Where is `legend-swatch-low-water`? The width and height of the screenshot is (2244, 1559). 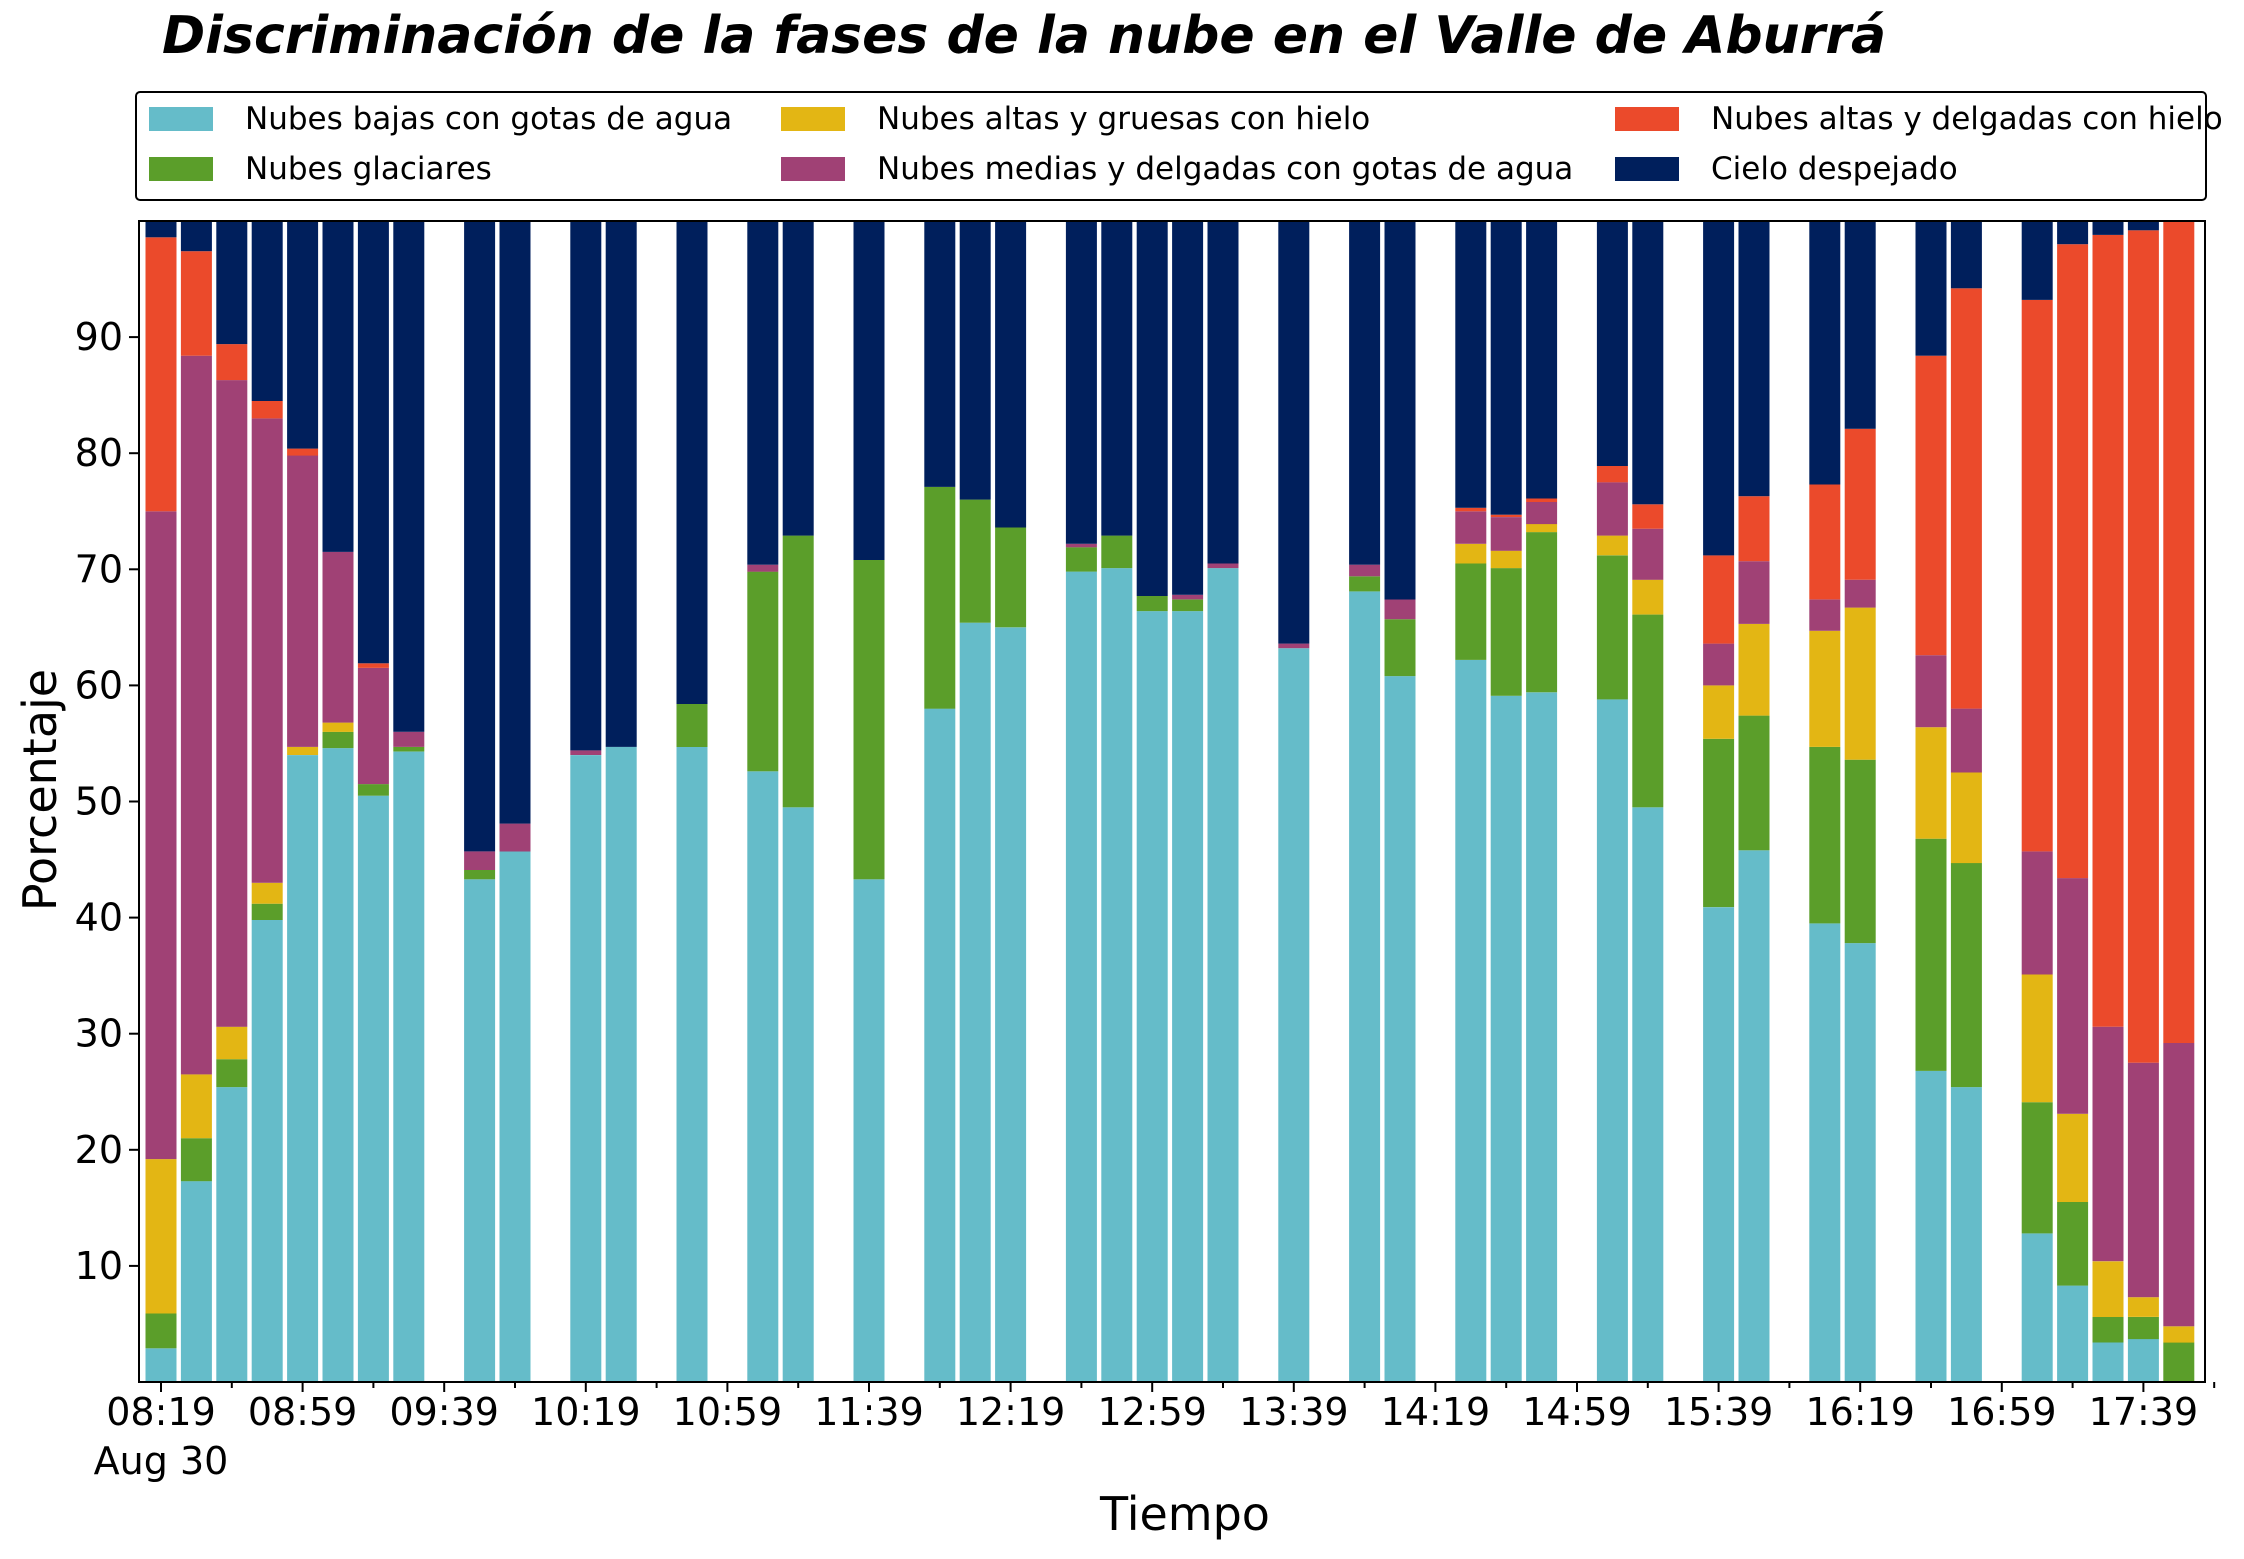 legend-swatch-low-water is located at coordinates (181, 119).